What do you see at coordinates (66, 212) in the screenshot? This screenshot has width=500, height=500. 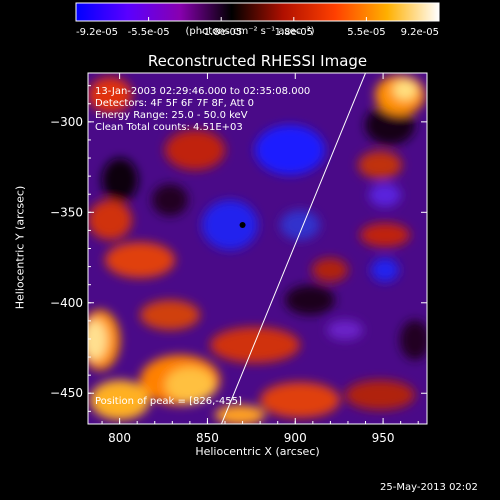 I see `y-tick-label: −350` at bounding box center [66, 212].